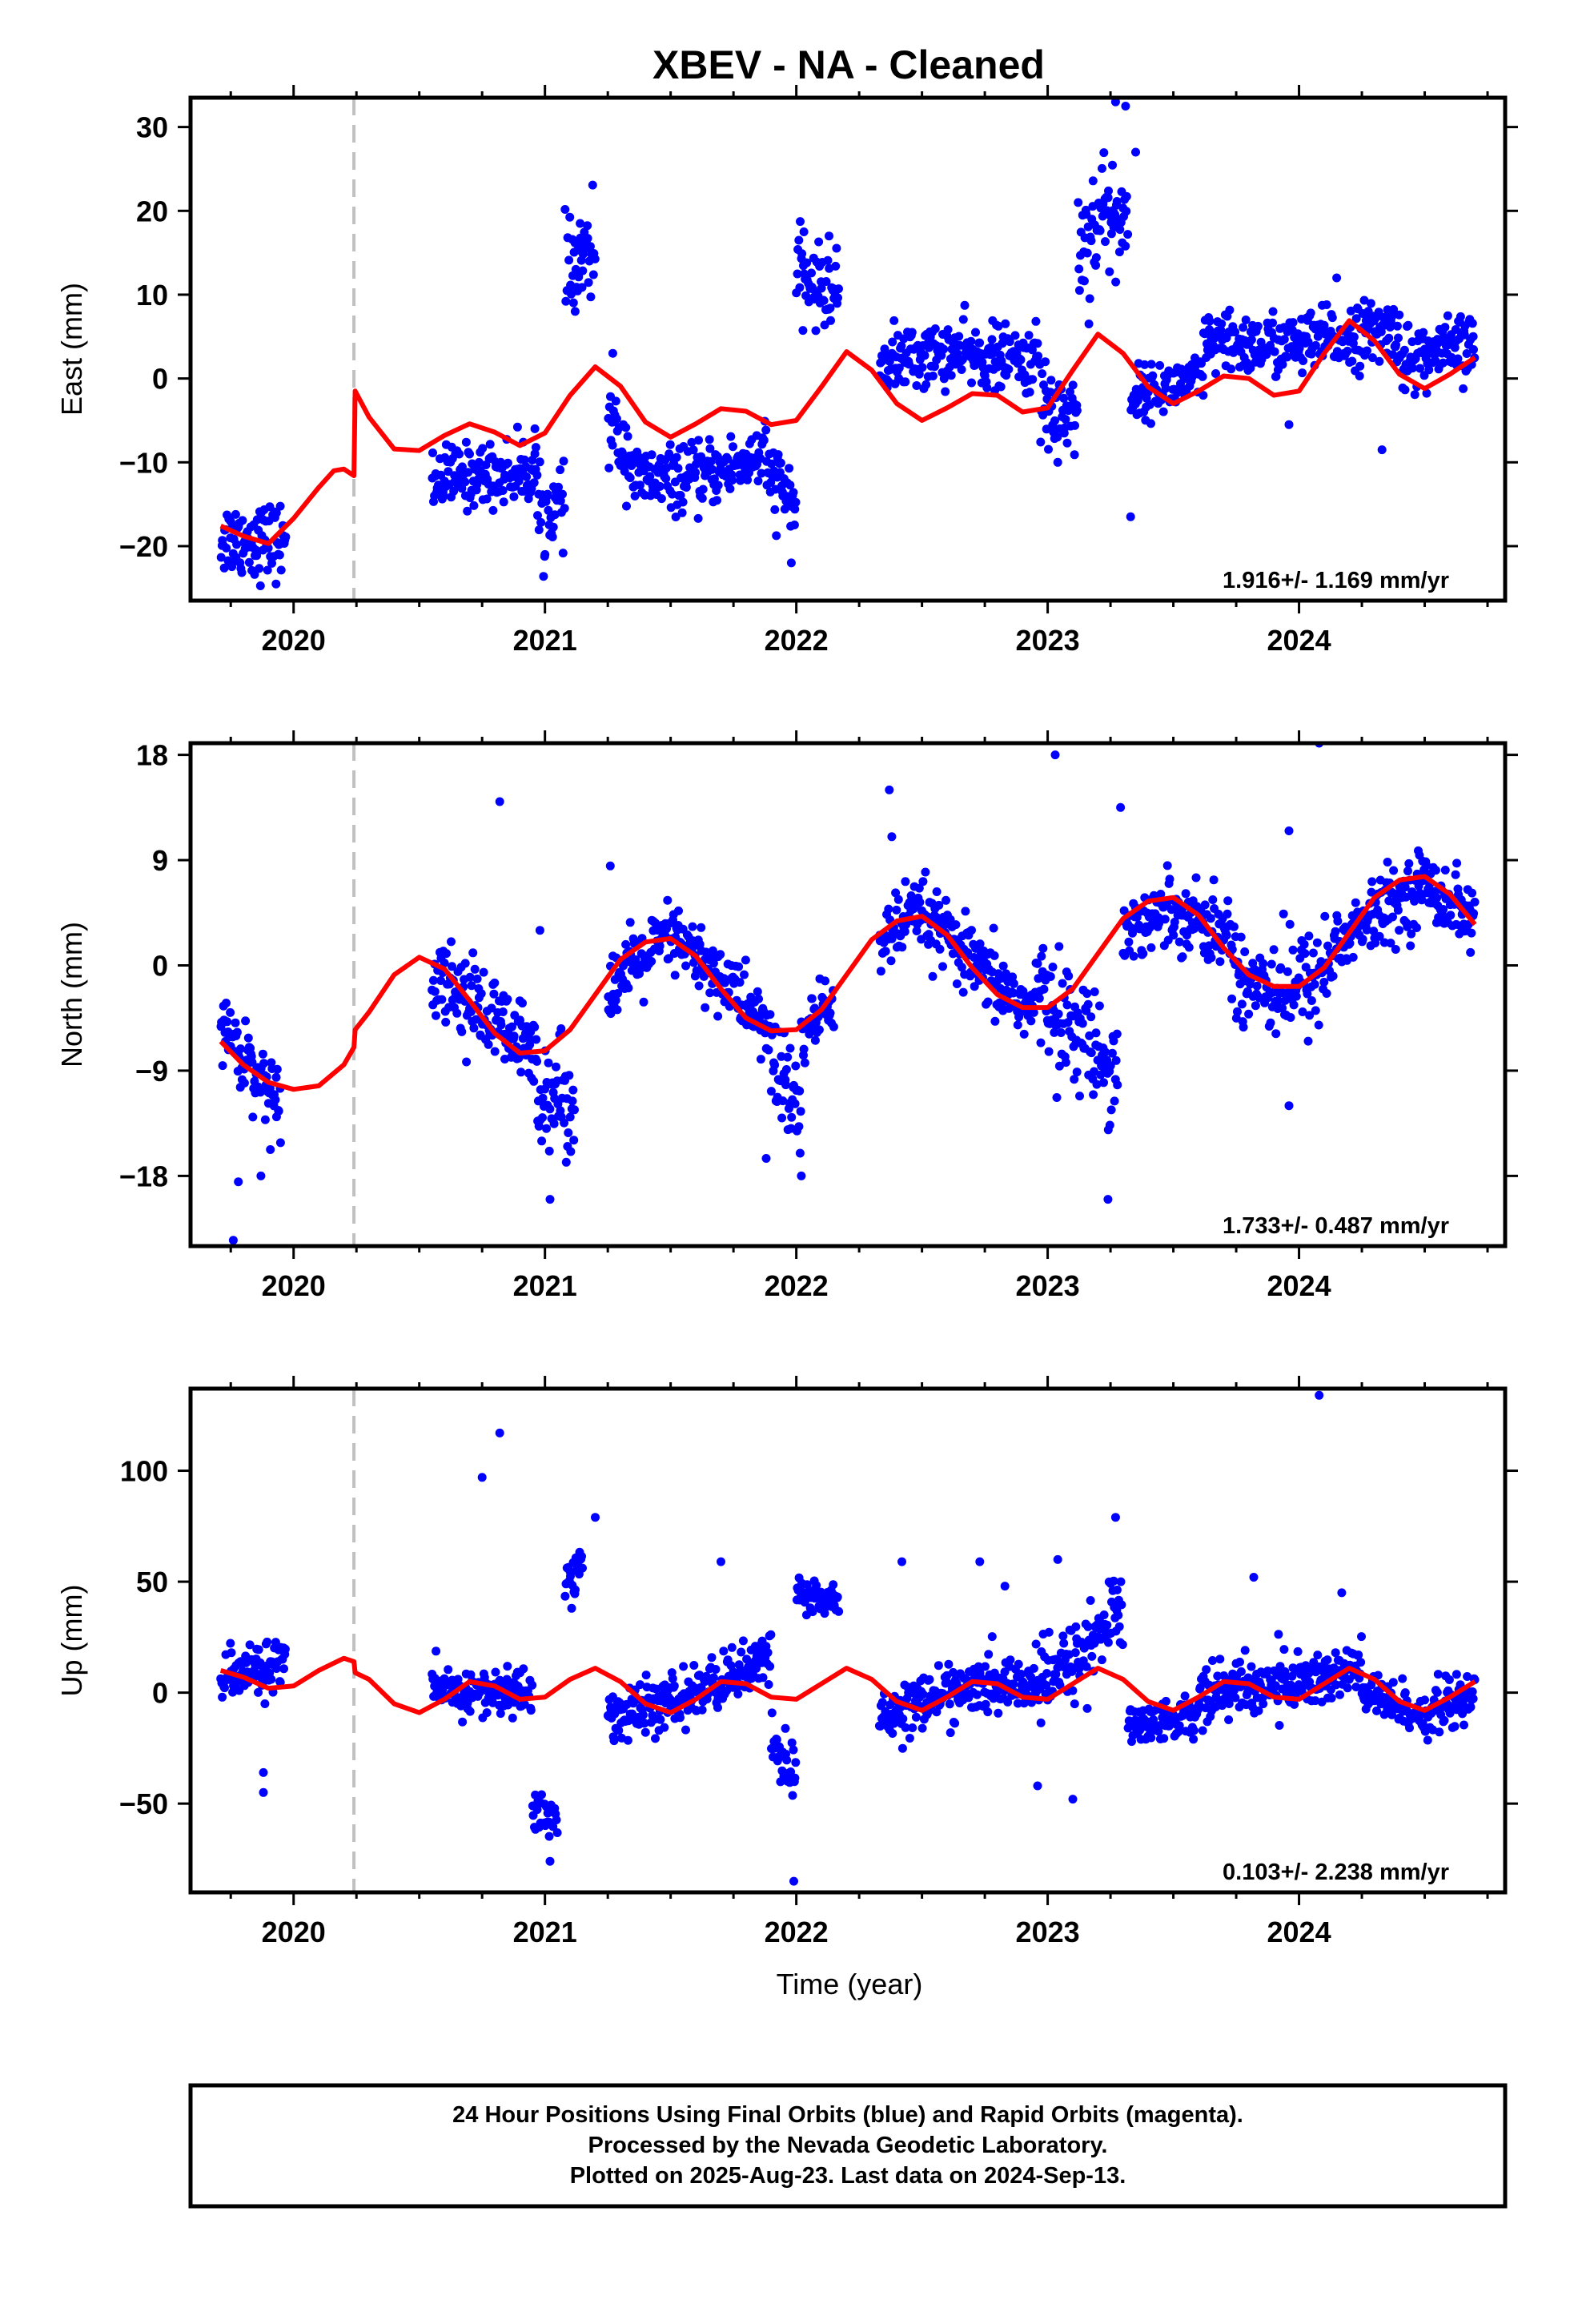 Image resolution: width=1582 pixels, height=2324 pixels. What do you see at coordinates (545, 1932) in the screenshot?
I see `up-x-tick-label: 2021` at bounding box center [545, 1932].